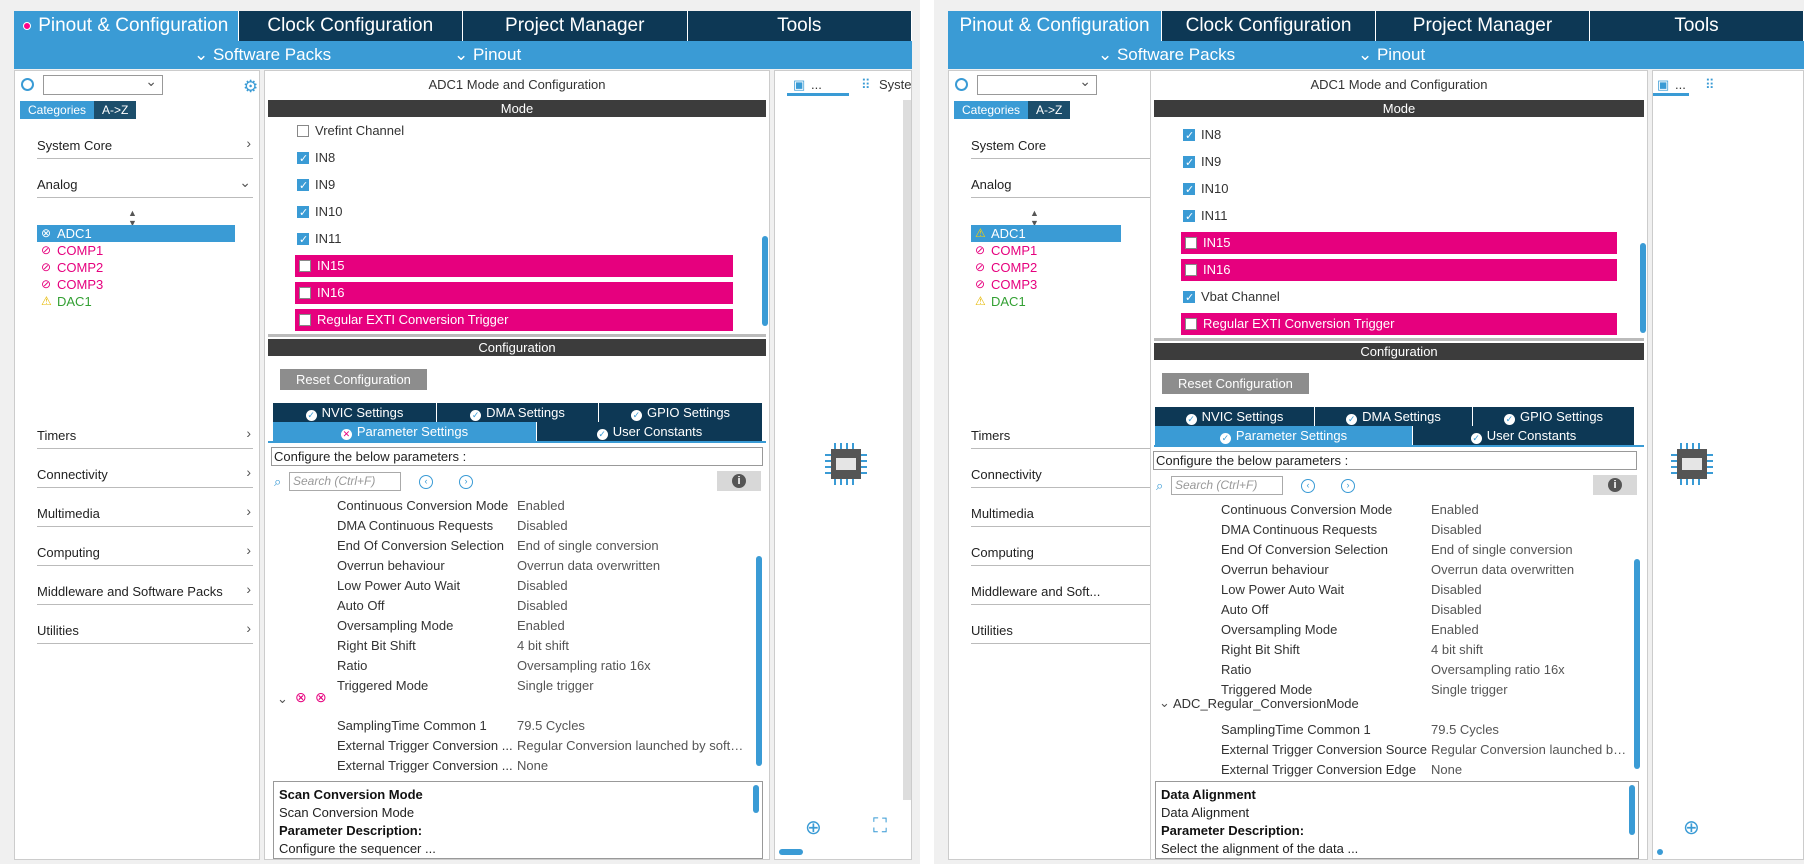 The width and height of the screenshot is (1804, 864). I want to click on parameter-search-input: Search (Ctrl+F), so click(1227, 485).